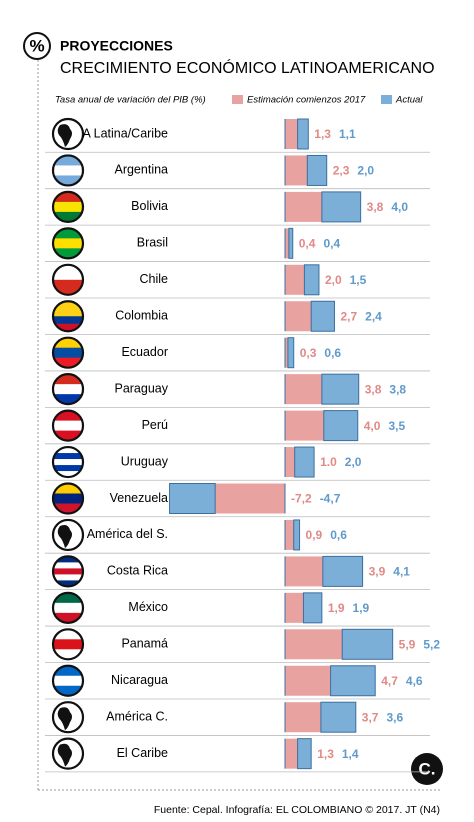 The image size is (474, 822). I want to click on value-label: 1,1, so click(347, 134).